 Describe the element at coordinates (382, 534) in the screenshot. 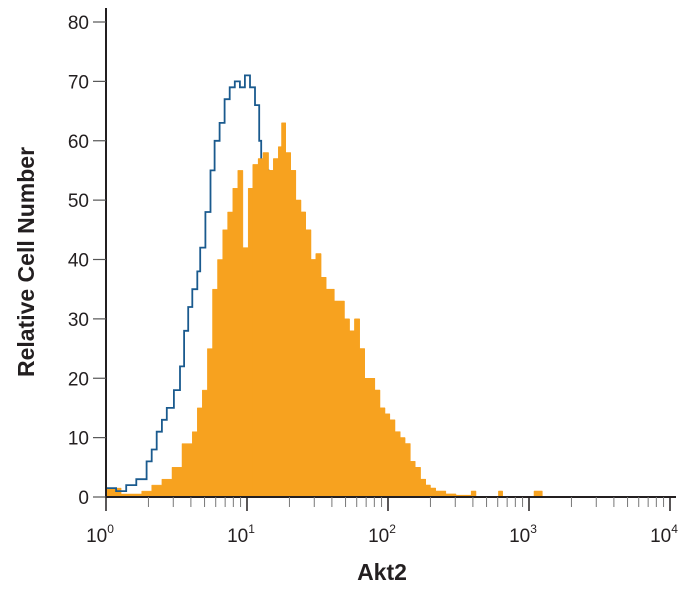

I see `x-tick-label: 10²` at that location.